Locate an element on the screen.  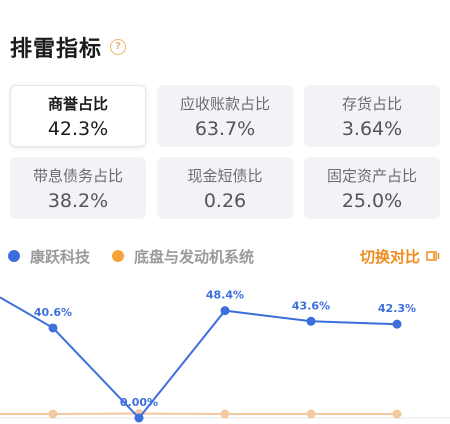
data-label: 0.00% is located at coordinates (139, 402).